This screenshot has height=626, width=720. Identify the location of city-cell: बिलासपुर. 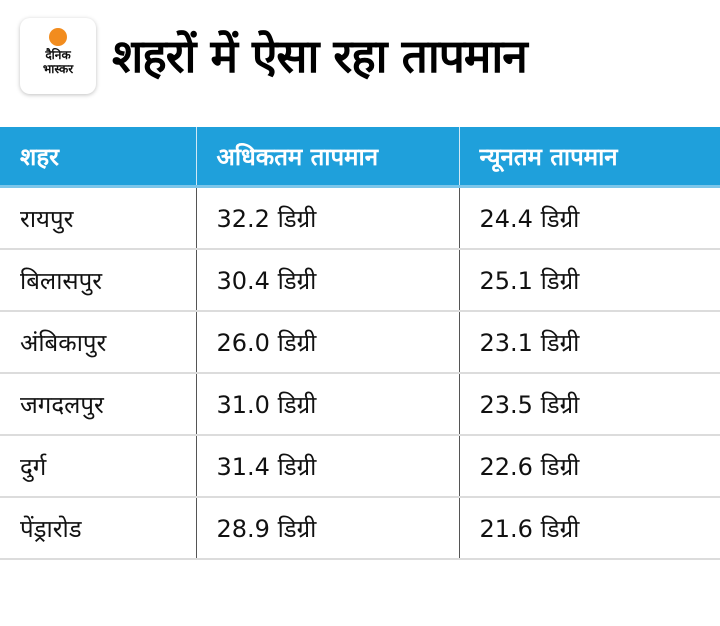
(98, 280).